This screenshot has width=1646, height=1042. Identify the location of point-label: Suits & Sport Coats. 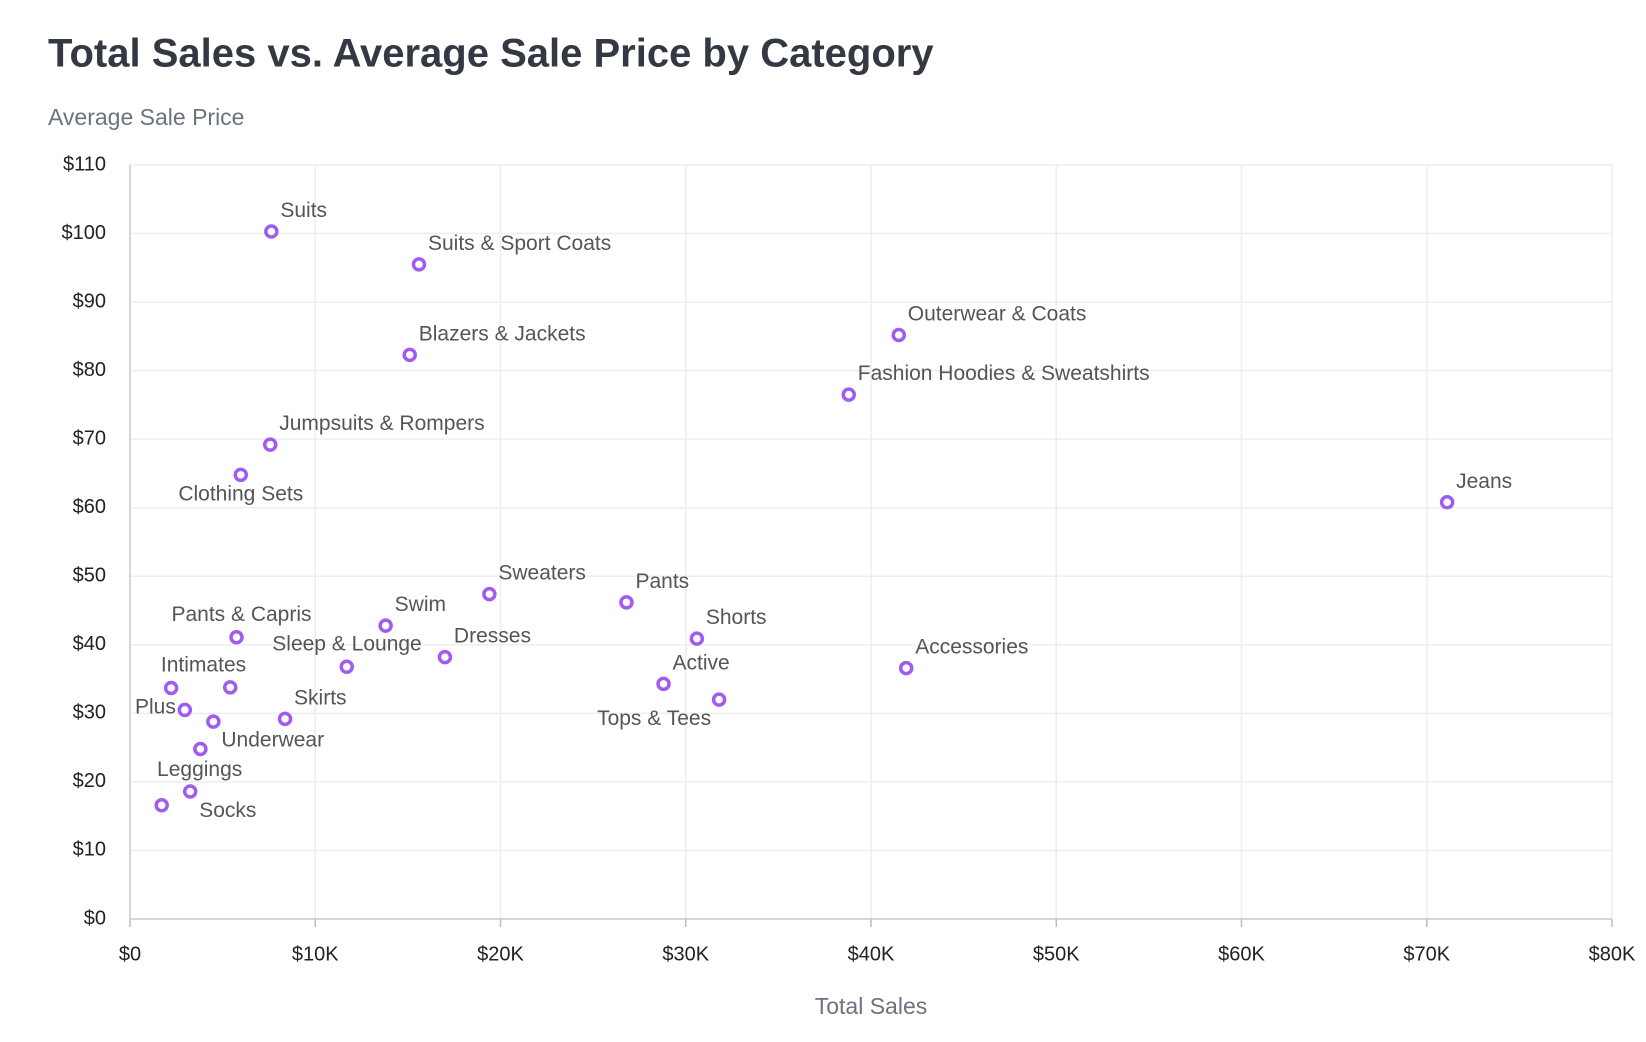
(519, 243).